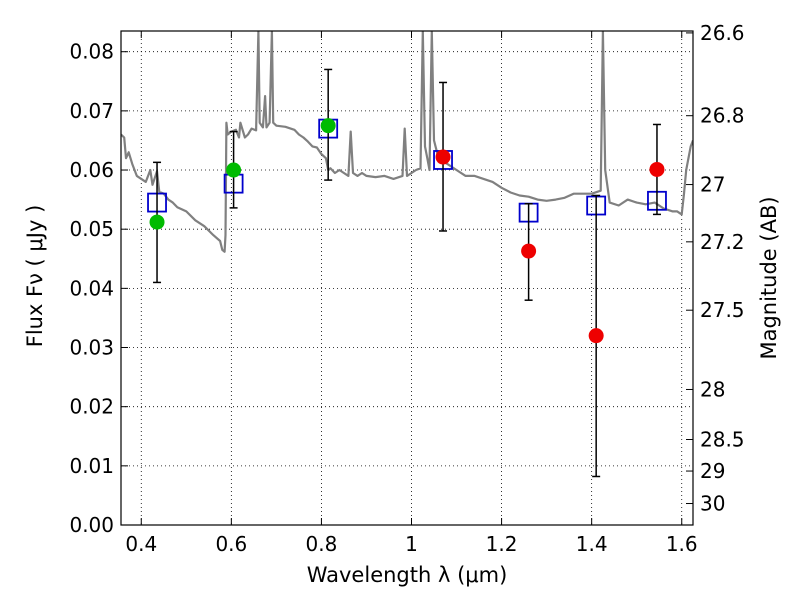 The width and height of the screenshot is (800, 604). I want to click on y-tick-label: 0.04, so click(91, 288).